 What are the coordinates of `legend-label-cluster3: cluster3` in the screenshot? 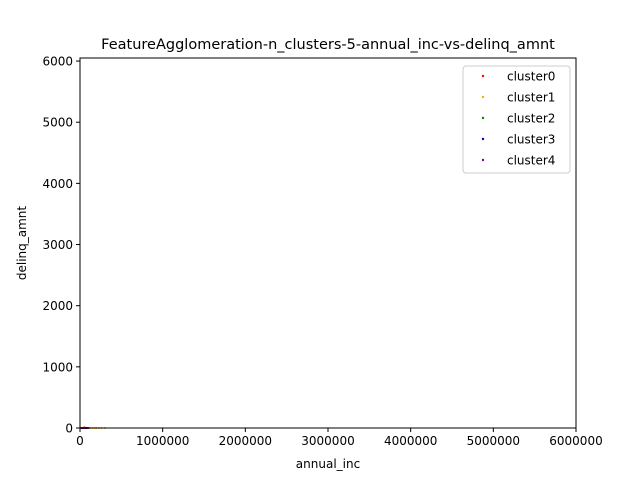 It's located at (531, 140).